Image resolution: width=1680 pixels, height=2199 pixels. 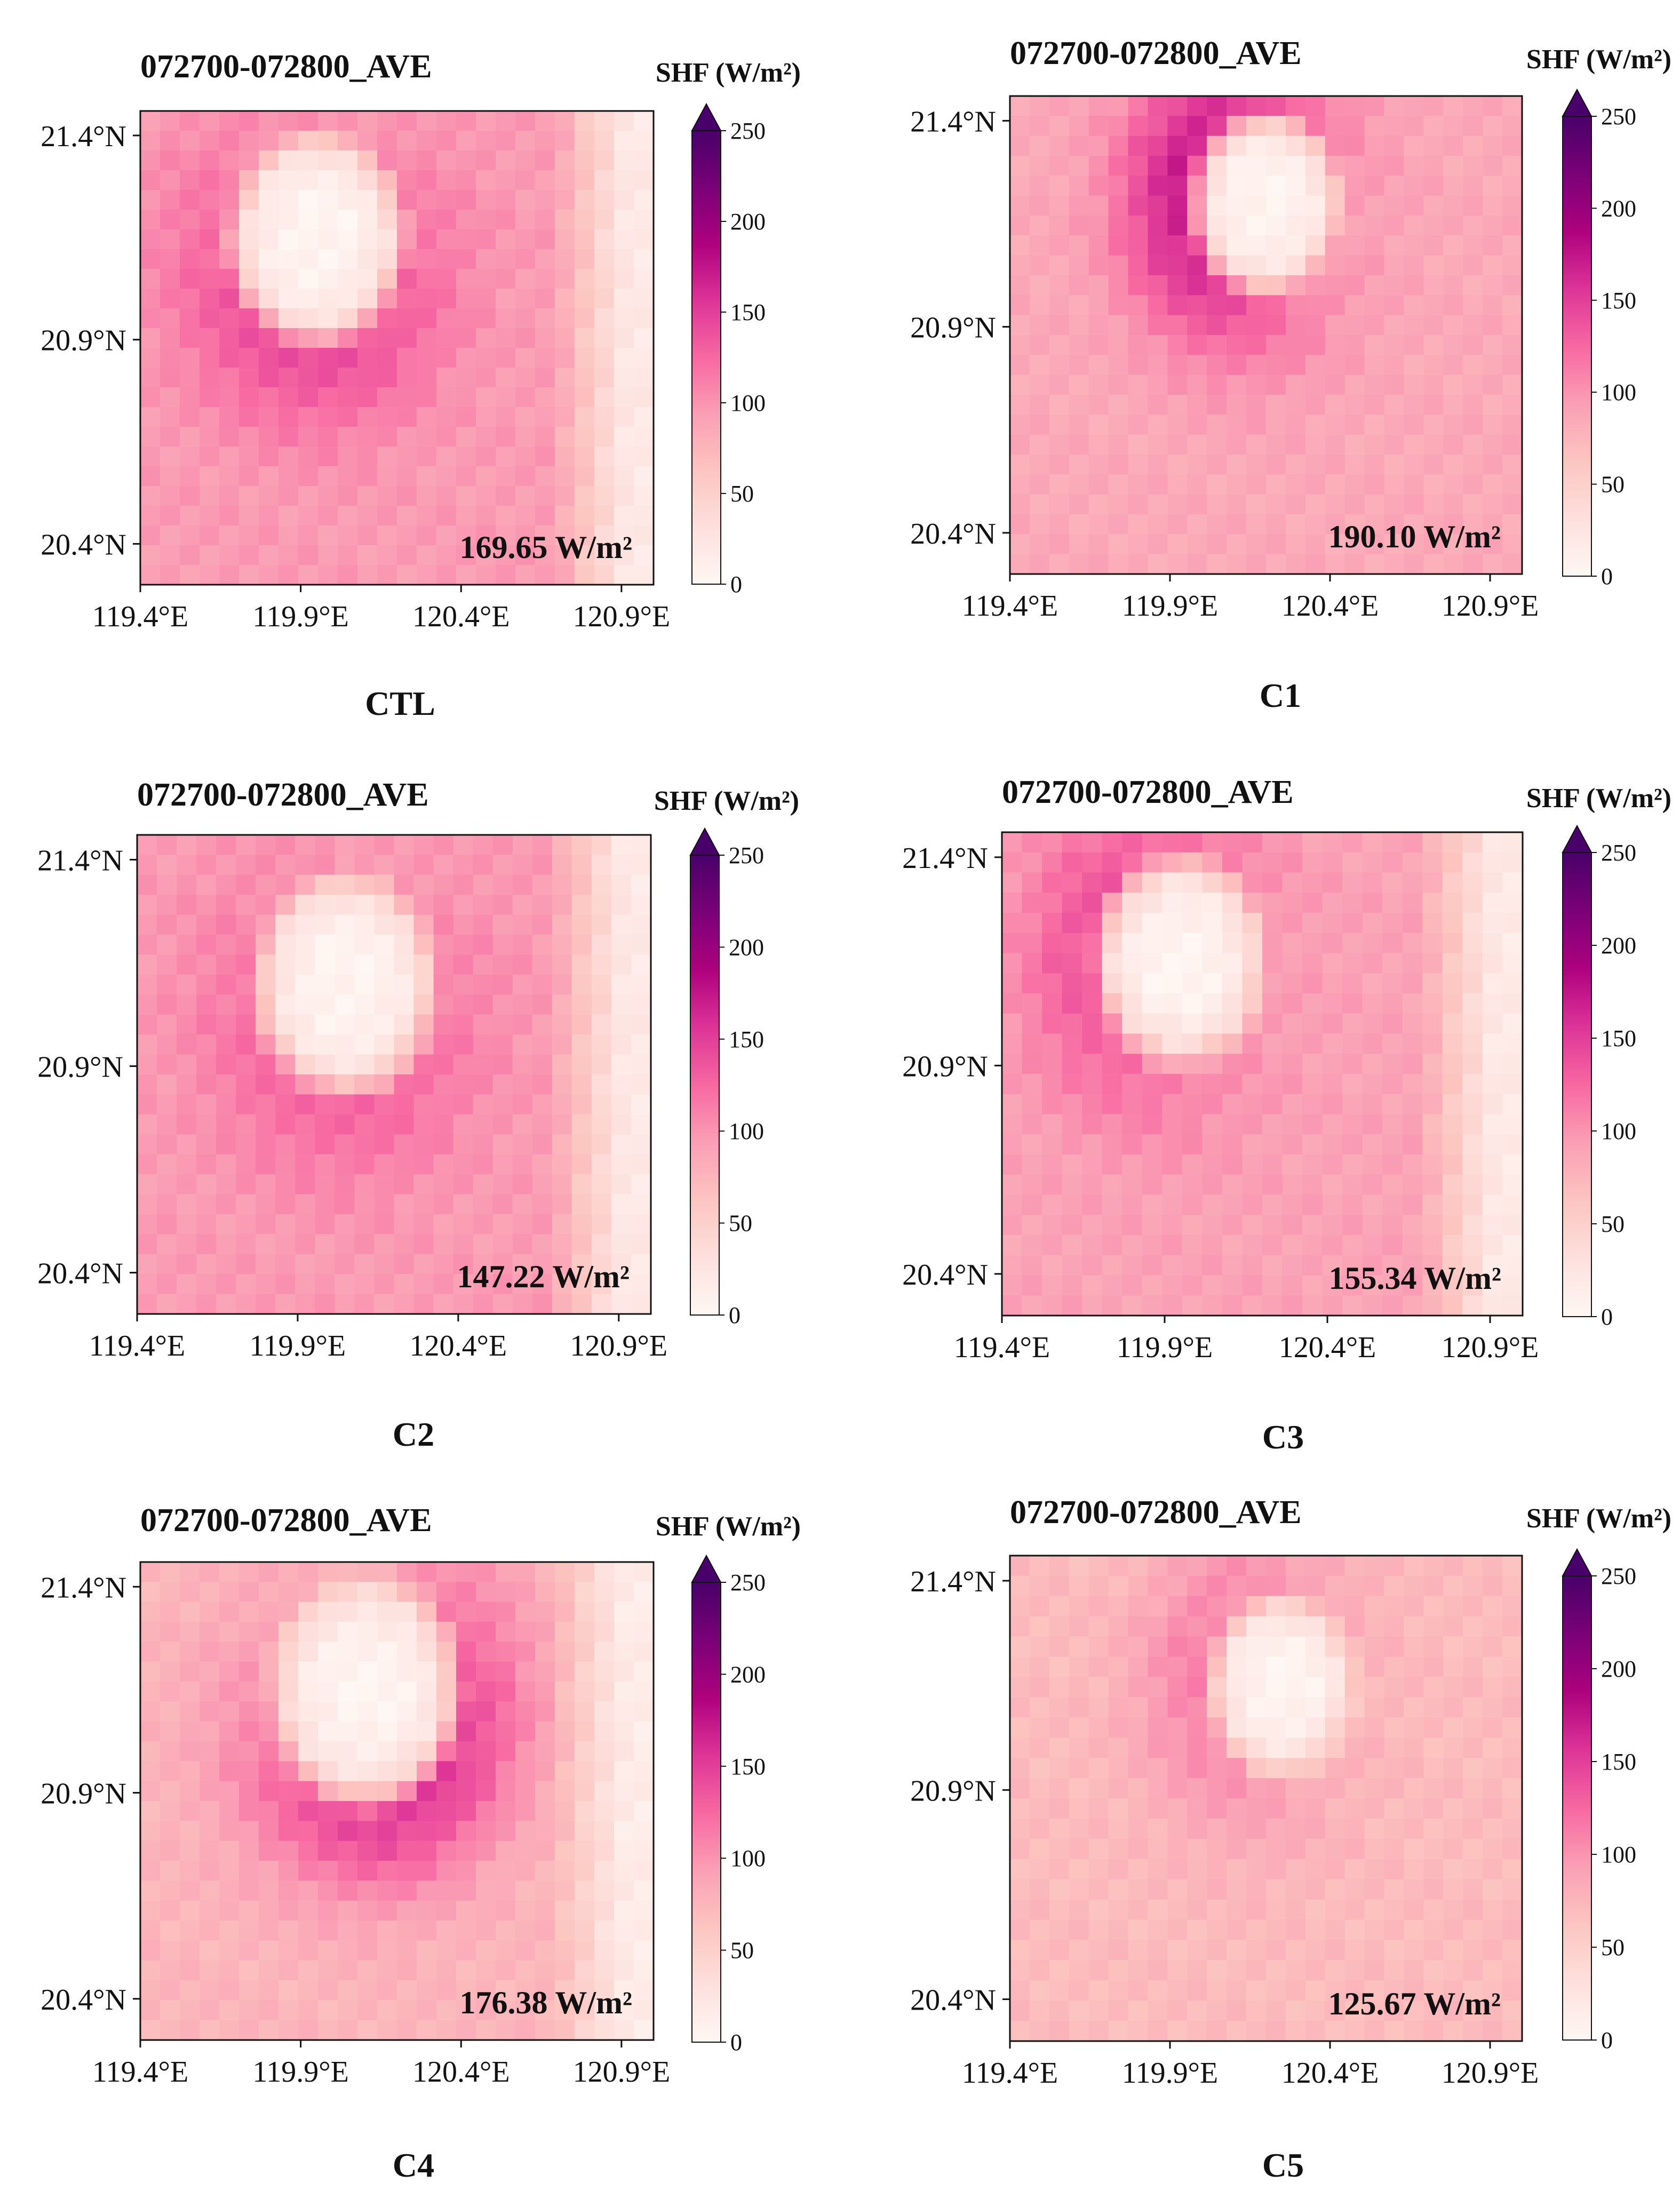 I want to click on x-tick-label: 119.9°E, so click(x=1170, y=606).